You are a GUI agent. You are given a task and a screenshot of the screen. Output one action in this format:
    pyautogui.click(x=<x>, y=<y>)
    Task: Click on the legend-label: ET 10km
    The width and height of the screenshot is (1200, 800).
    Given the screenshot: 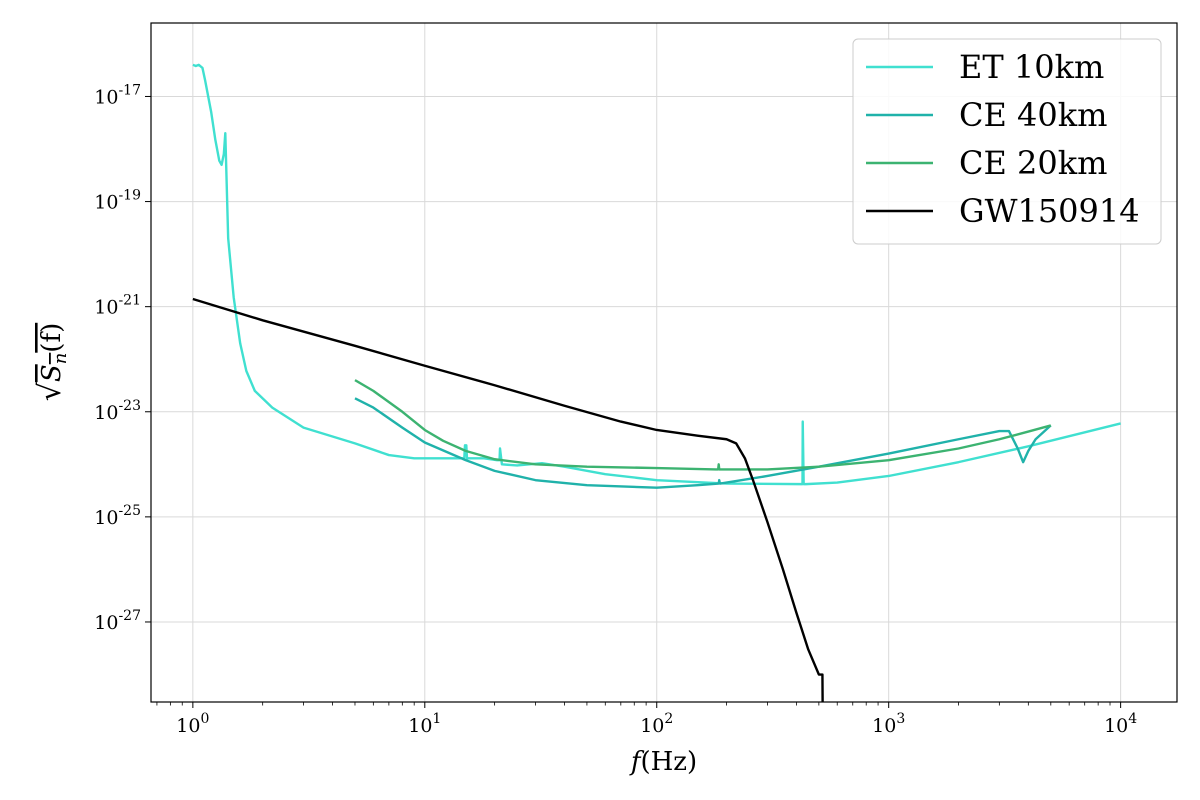 What is the action you would take?
    pyautogui.click(x=1031, y=67)
    